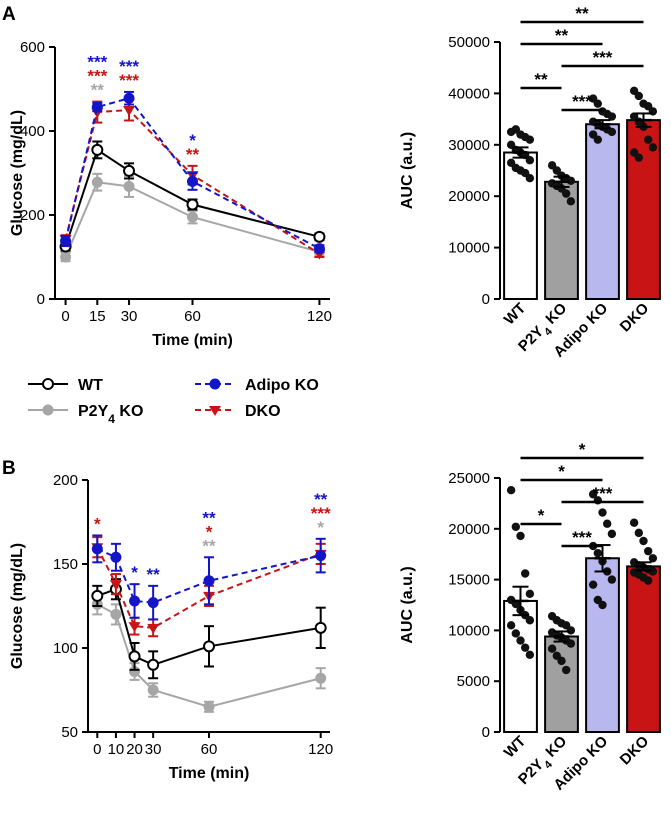 The width and height of the screenshot is (671, 822). Describe the element at coordinates (97, 316) in the screenshot. I see `x-tick-label: 15` at that location.